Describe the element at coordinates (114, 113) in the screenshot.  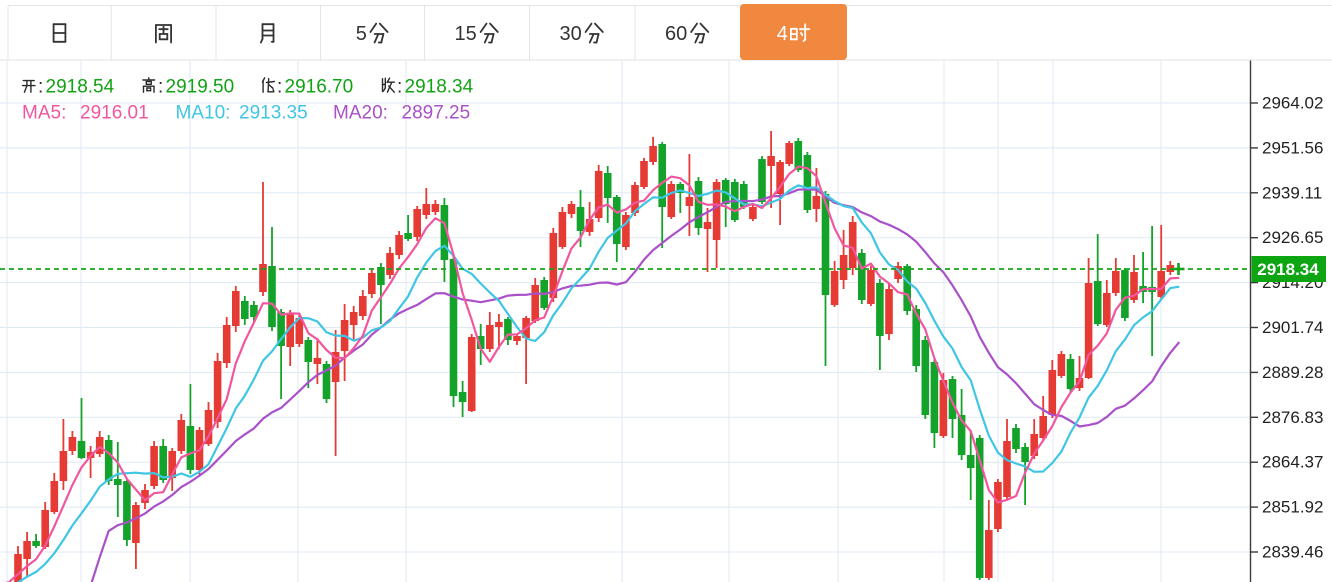
I see `svg-text: 2916.01` at that location.